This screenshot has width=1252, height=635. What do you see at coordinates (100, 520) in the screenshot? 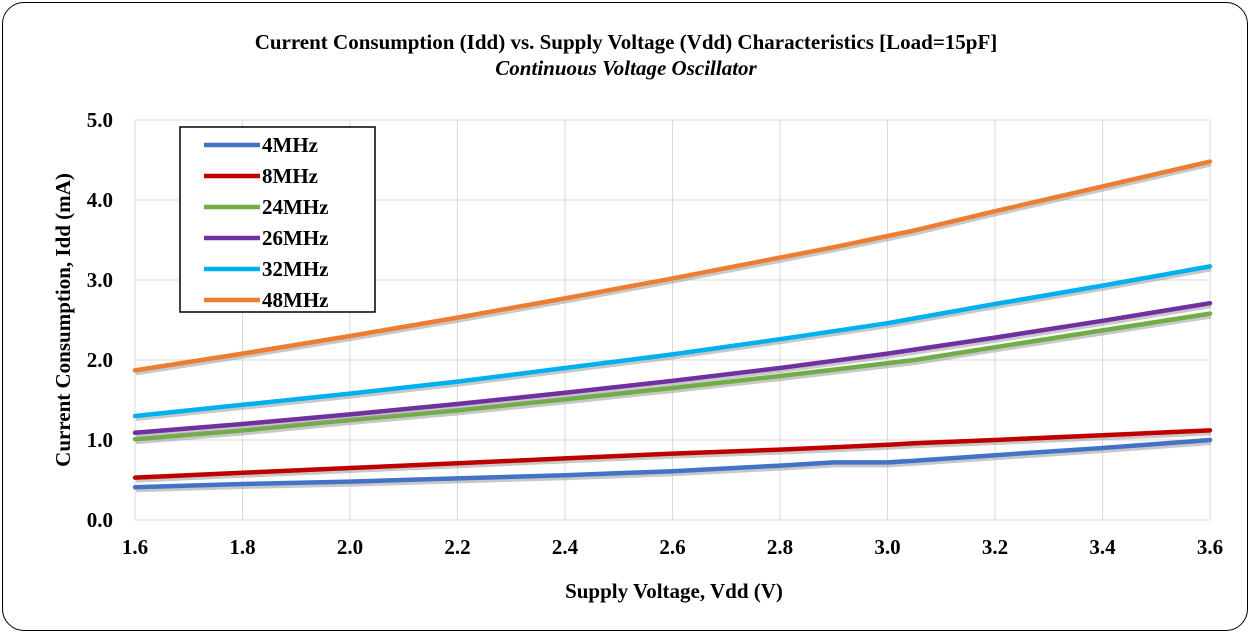
I see `y-tick-label: 0.0` at bounding box center [100, 520].